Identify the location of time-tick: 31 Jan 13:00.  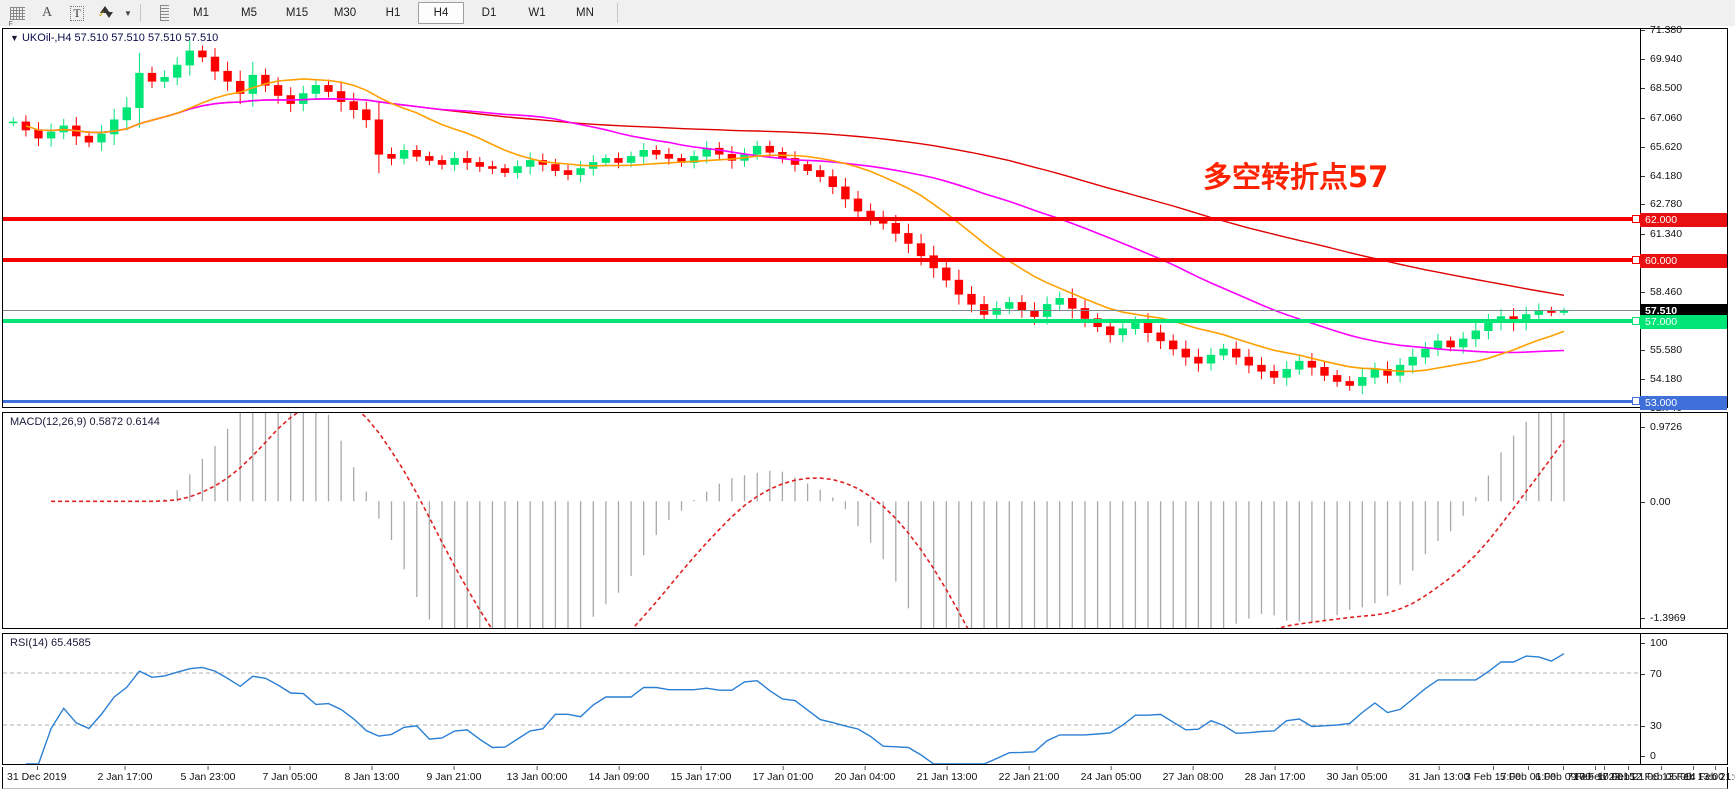
(1439, 774).